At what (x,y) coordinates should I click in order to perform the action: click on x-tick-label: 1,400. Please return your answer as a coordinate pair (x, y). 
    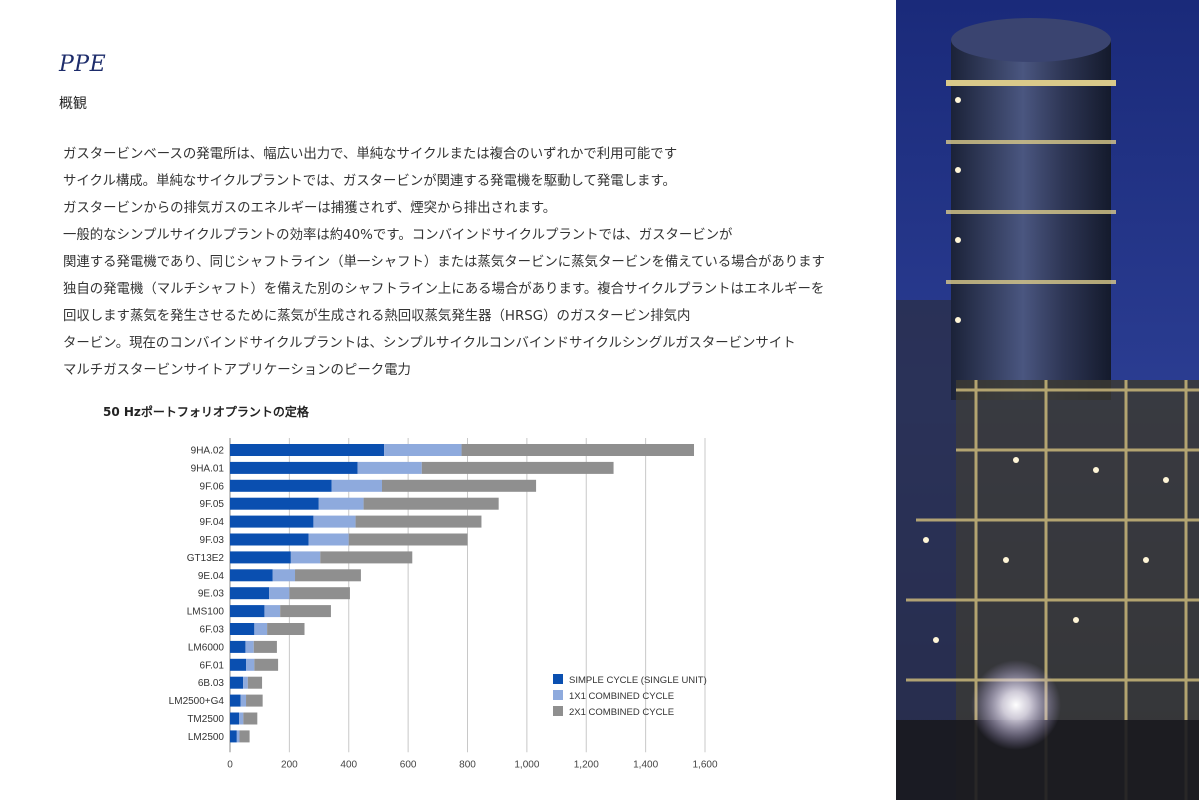
    Looking at the image, I should click on (645, 764).